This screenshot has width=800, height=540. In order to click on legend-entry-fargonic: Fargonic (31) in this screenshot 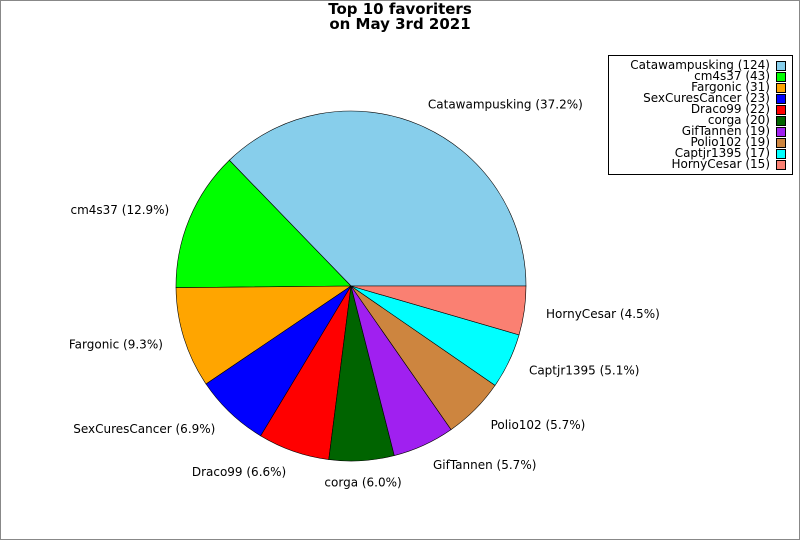, I will do `click(738, 87)`.